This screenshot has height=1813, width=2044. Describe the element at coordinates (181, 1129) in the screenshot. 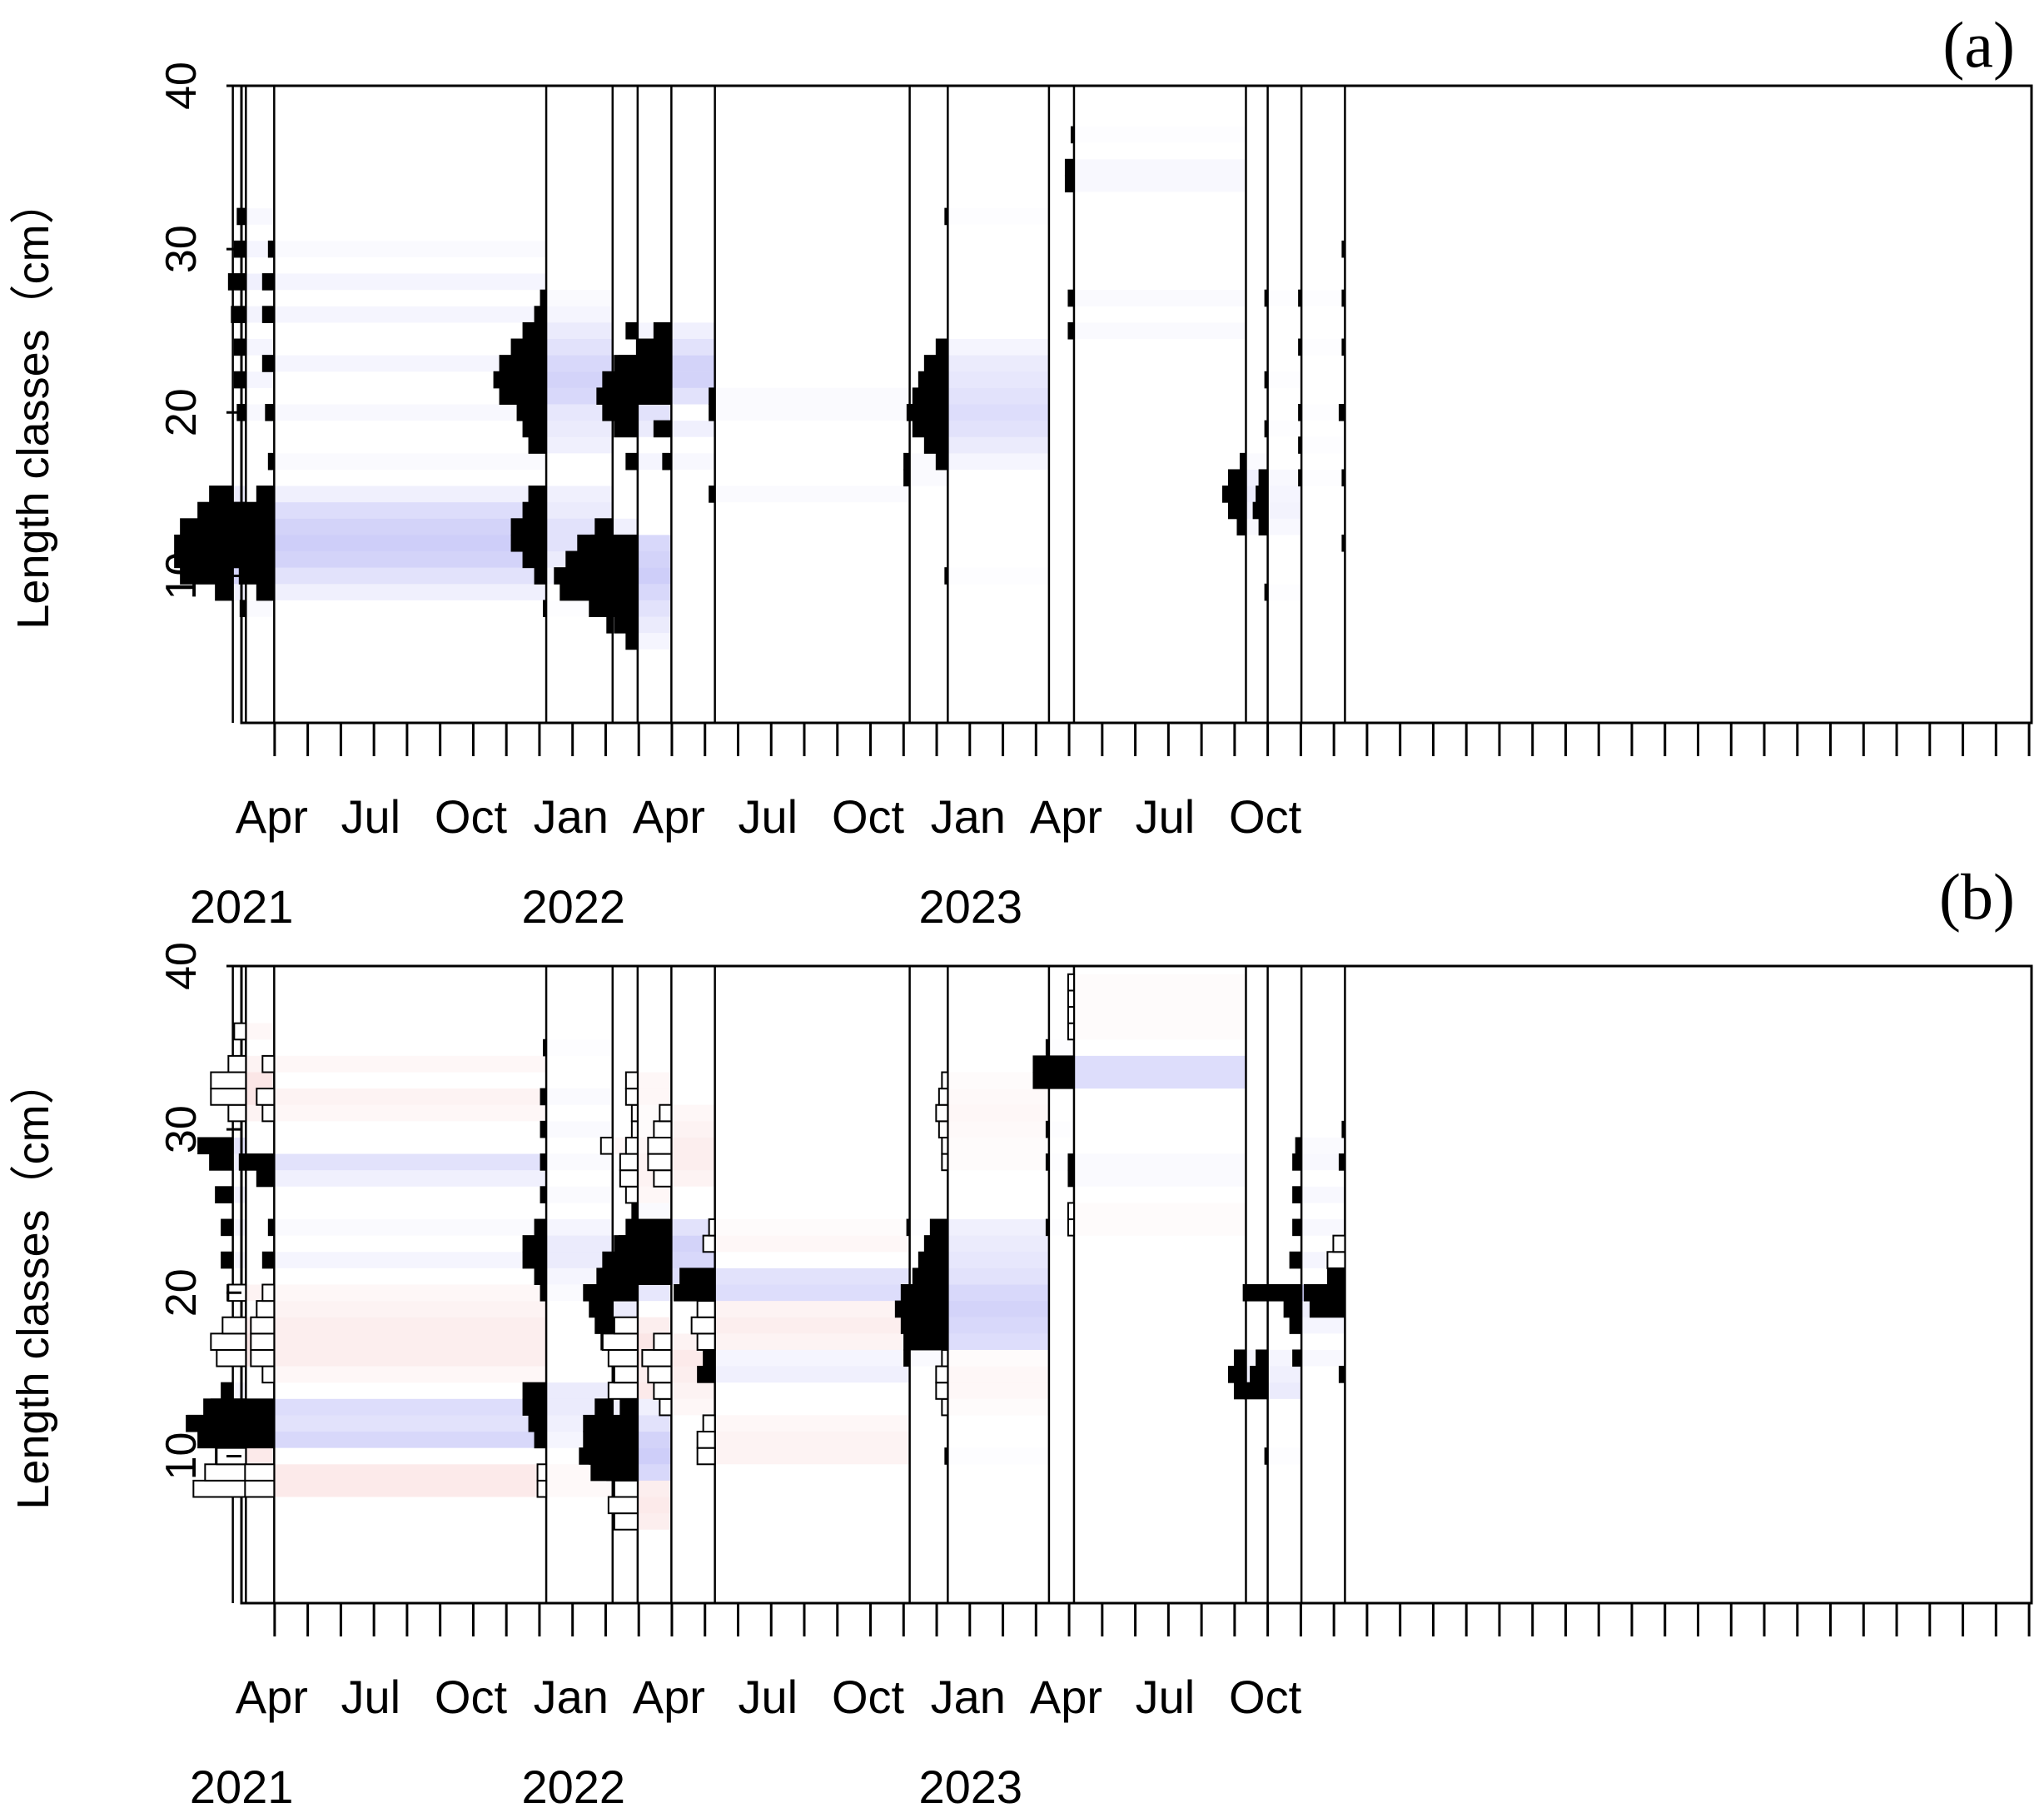

I see `y-tick-label: 30` at that location.